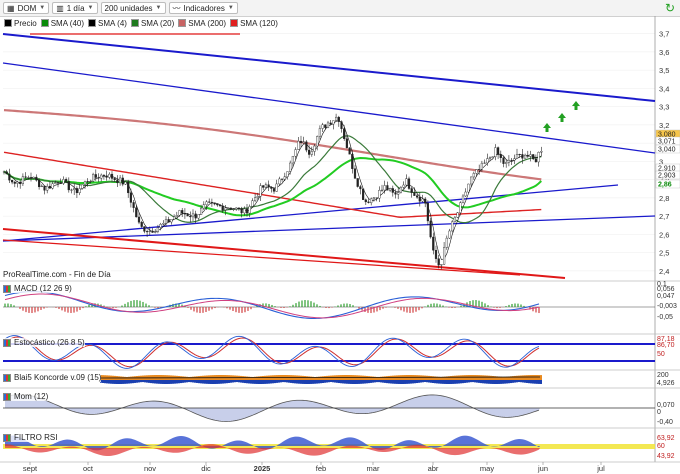 The width and height of the screenshot is (680, 474). I want to click on legend-item: SMA (20), so click(152, 23).